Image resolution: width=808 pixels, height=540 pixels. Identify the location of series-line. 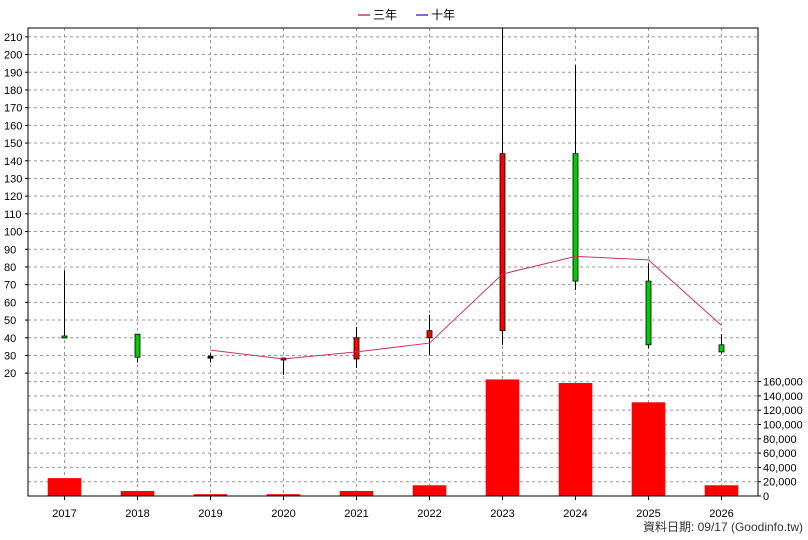
(466, 307).